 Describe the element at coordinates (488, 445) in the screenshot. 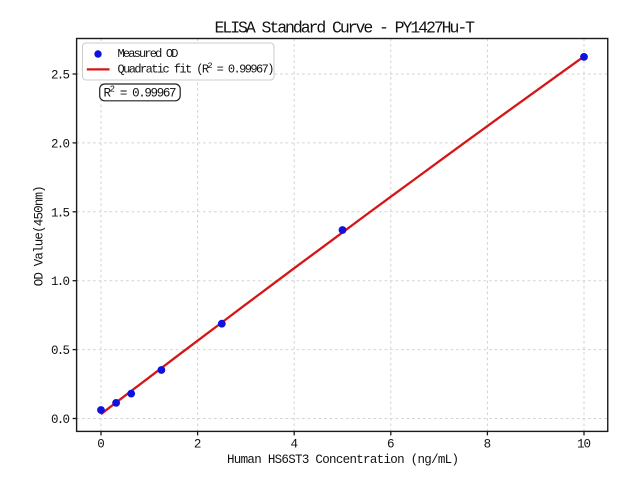

I see `svg-text: 8` at that location.